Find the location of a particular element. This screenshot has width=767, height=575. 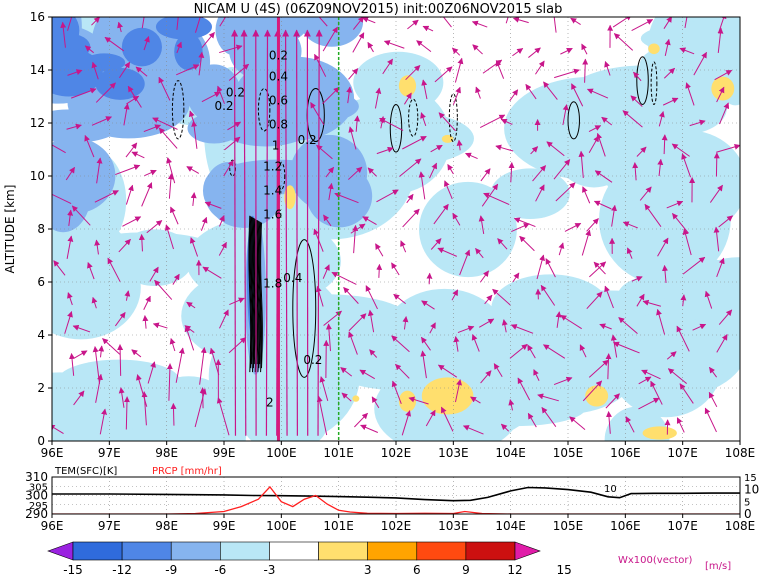

y-axis-label: ALTITUDE [km] is located at coordinates (10, 229).